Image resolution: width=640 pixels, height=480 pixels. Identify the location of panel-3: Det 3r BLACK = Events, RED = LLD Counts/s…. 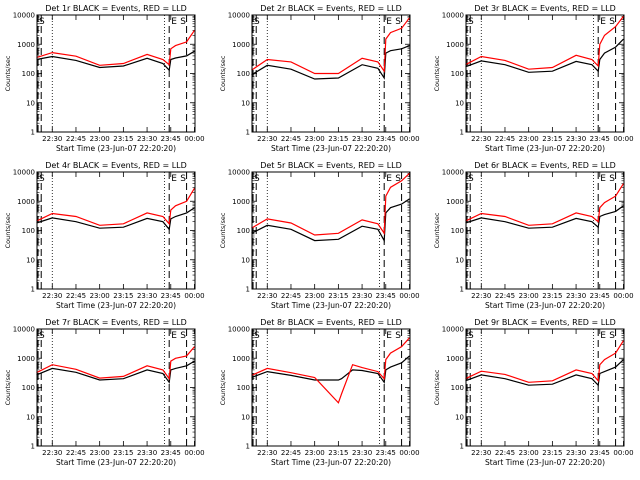
(533, 78).